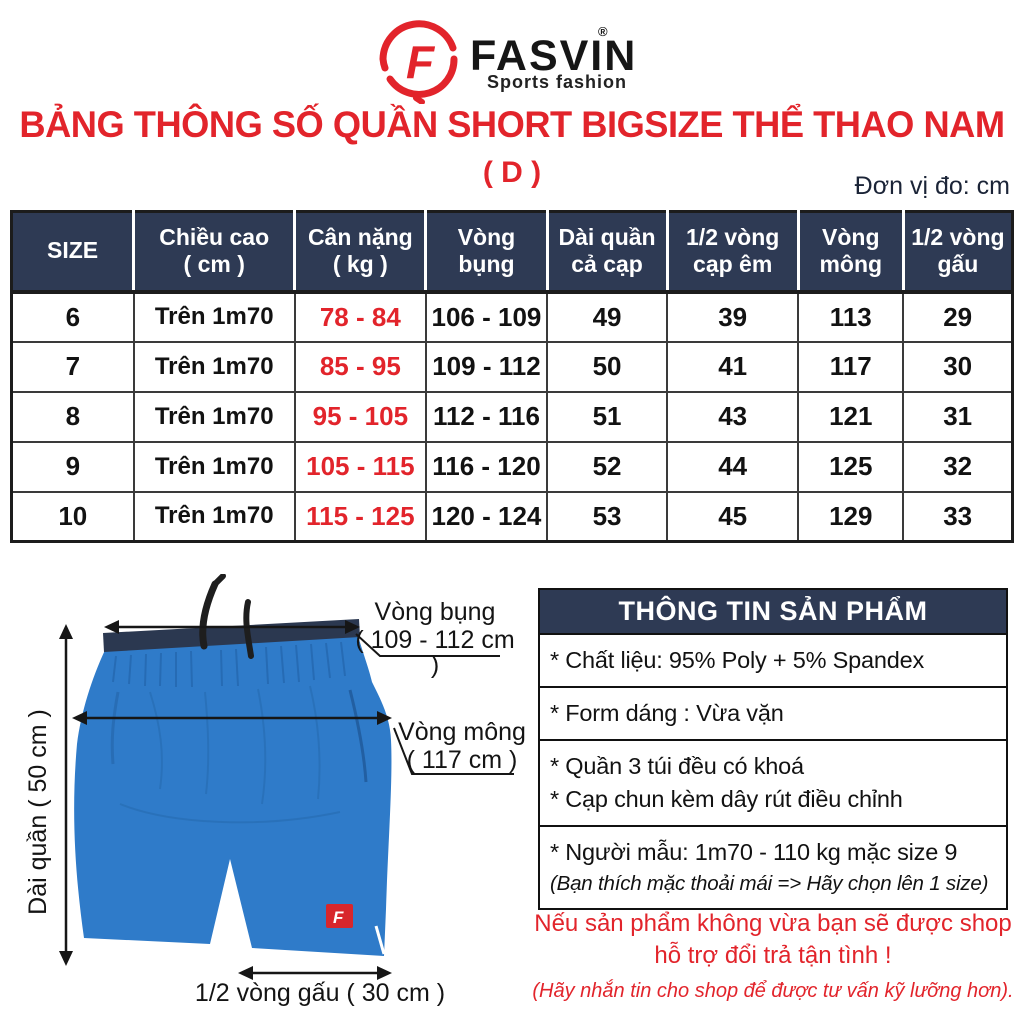 The width and height of the screenshot is (1024, 1024). I want to click on cell-size: 7, so click(72, 366).